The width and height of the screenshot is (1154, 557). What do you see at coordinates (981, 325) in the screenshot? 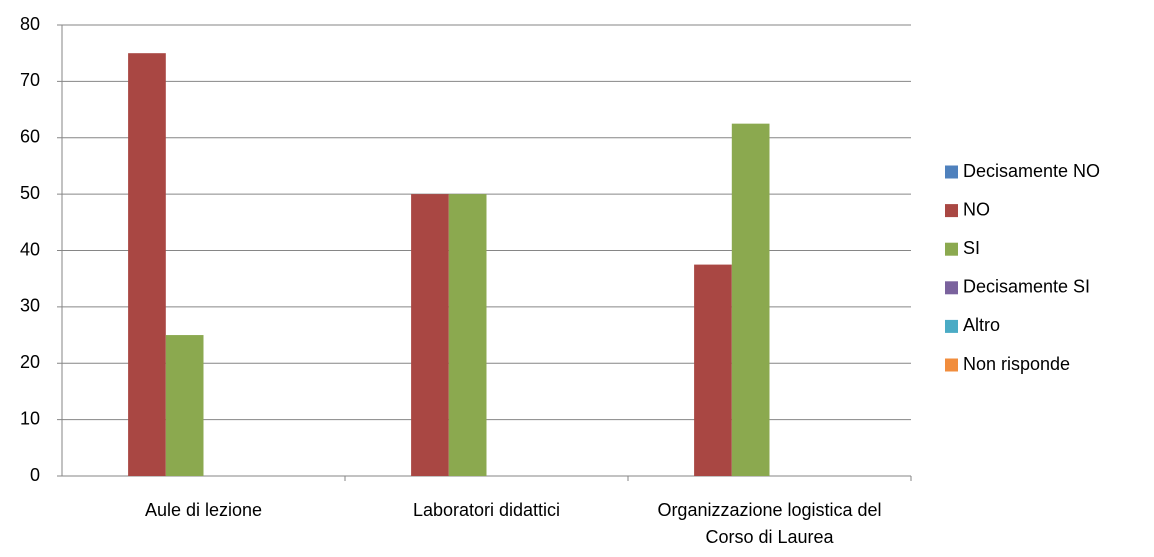
I see `legend-label: Altro` at bounding box center [981, 325].